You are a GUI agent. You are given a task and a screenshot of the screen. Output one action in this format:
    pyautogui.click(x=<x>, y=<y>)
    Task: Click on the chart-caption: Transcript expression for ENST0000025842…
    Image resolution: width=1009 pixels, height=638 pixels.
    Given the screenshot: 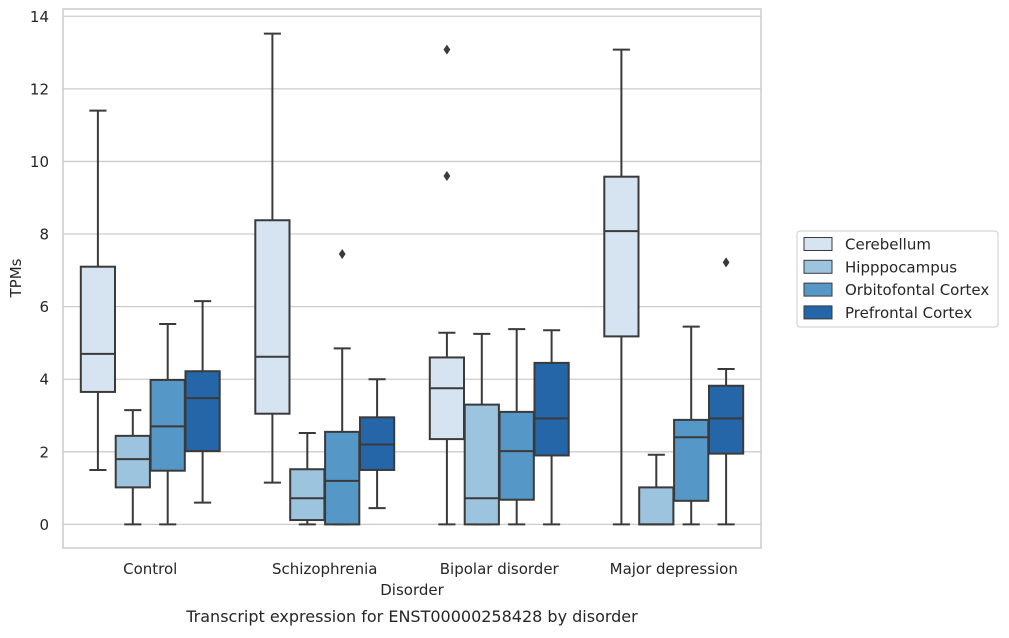 What is the action you would take?
    pyautogui.click(x=411, y=616)
    